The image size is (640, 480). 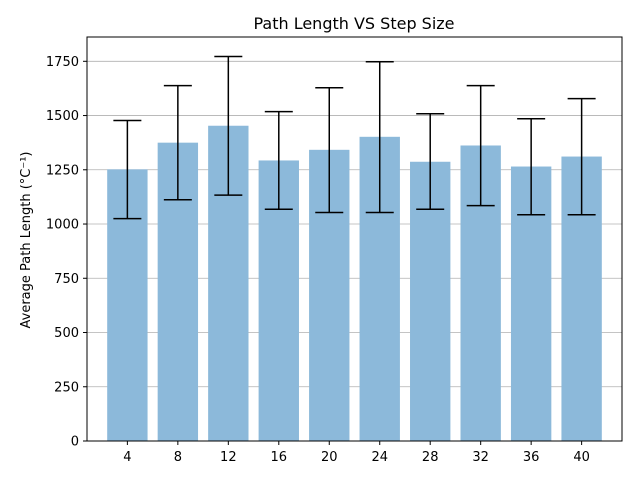 What do you see at coordinates (66, 252) in the screenshot?
I see `y-axis-ticks: 0 250 500 750 1000 1250 1500 1750` at bounding box center [66, 252].